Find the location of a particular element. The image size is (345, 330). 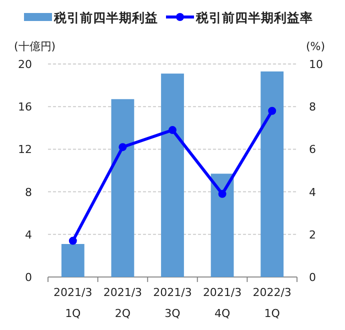

y2tick: 0 is located at coordinates (312, 277).